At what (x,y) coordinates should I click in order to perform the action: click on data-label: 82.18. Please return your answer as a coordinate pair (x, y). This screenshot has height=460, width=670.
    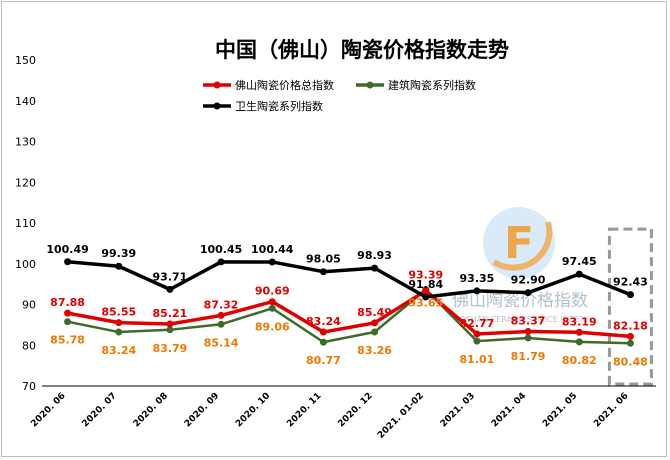
    Looking at the image, I should click on (630, 325).